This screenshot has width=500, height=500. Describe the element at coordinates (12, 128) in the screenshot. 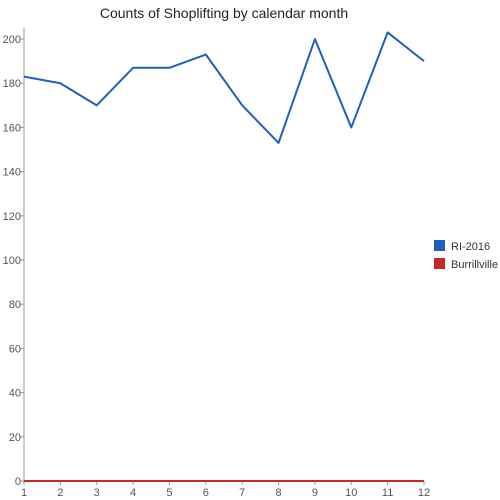

I see `y-tick-label: 160` at that location.